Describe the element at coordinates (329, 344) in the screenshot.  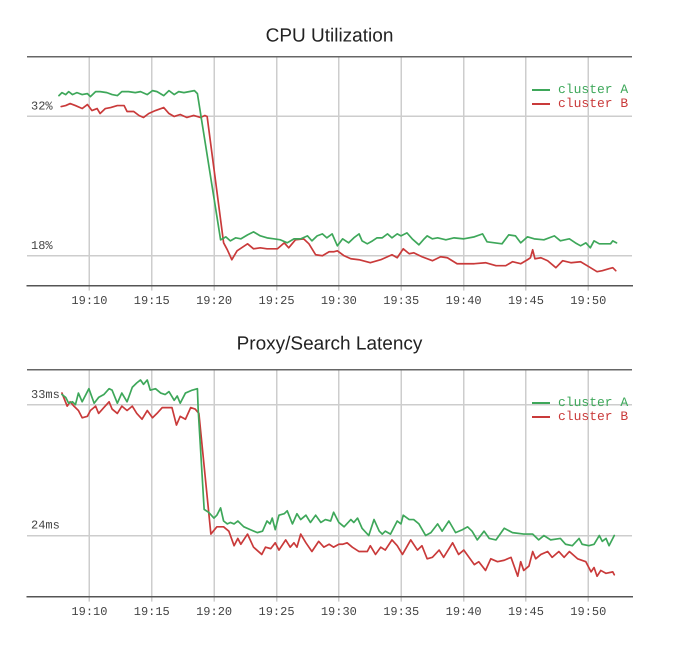
I see `chart-title: Proxy/Search Latency` at that location.